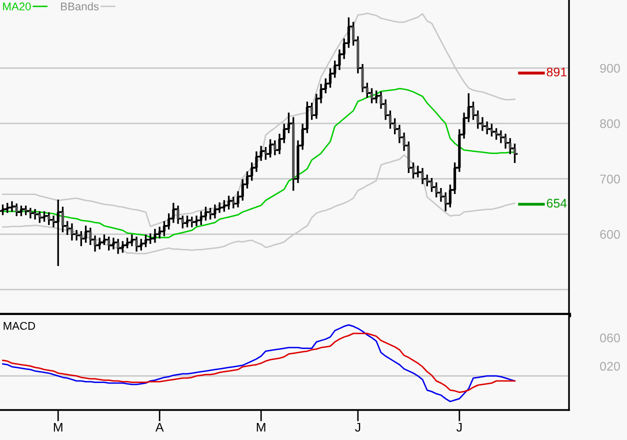 This screenshot has height=440, width=627. I want to click on y-tick-label: 900, so click(610, 68).